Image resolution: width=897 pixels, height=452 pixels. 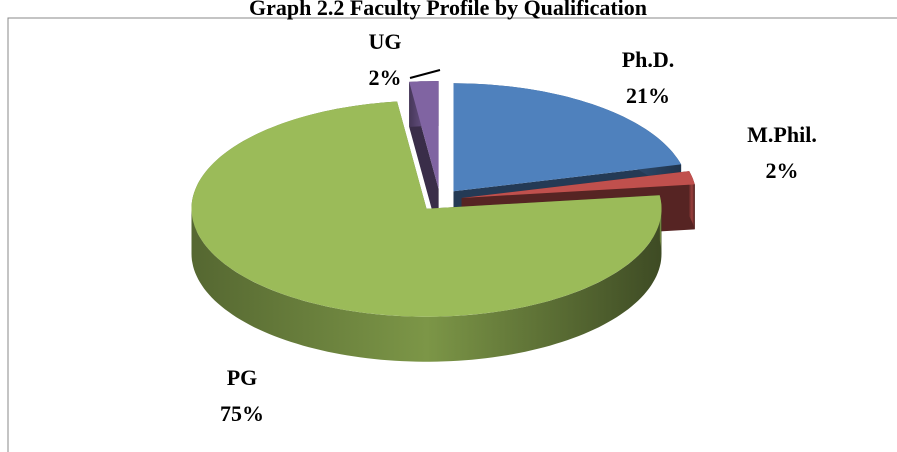 What do you see at coordinates (385, 41) in the screenshot?
I see `slice-label: UG` at bounding box center [385, 41].